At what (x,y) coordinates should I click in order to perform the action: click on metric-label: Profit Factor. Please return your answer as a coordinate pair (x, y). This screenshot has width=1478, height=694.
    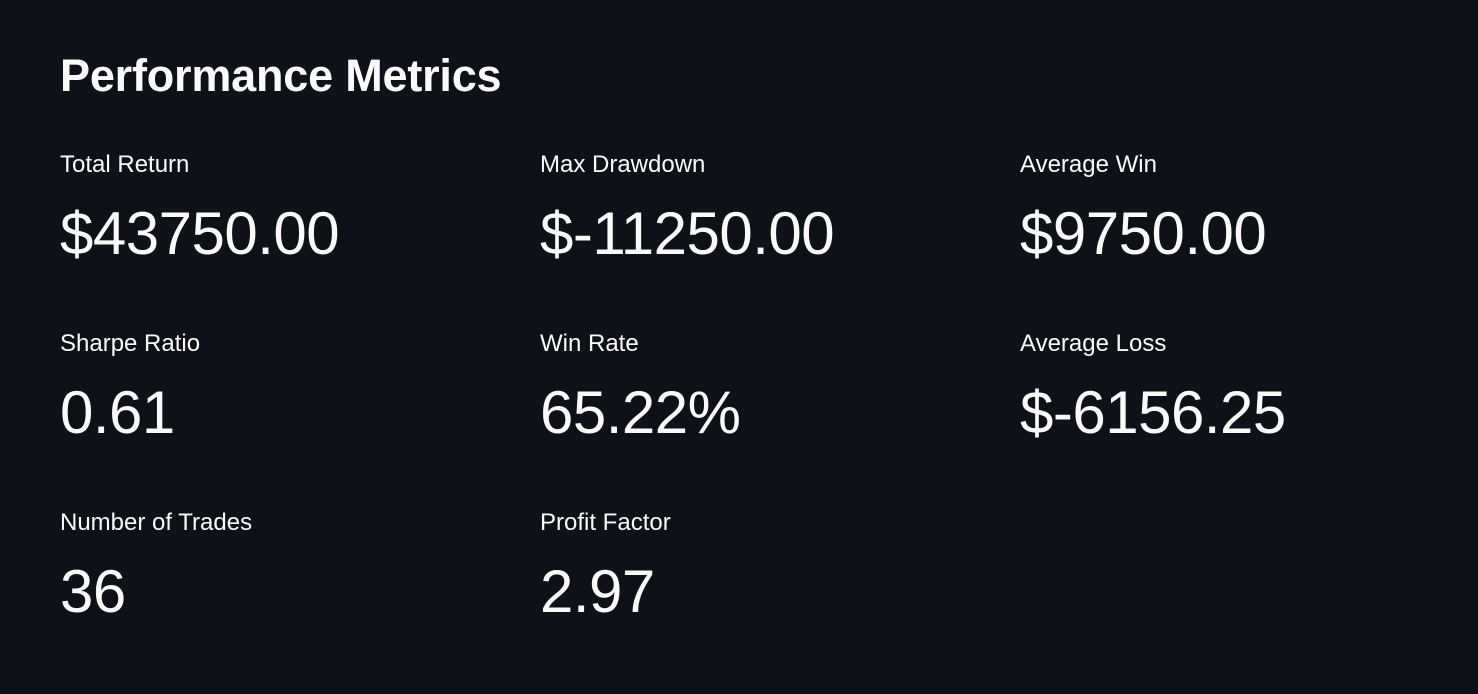
    Looking at the image, I should click on (605, 522).